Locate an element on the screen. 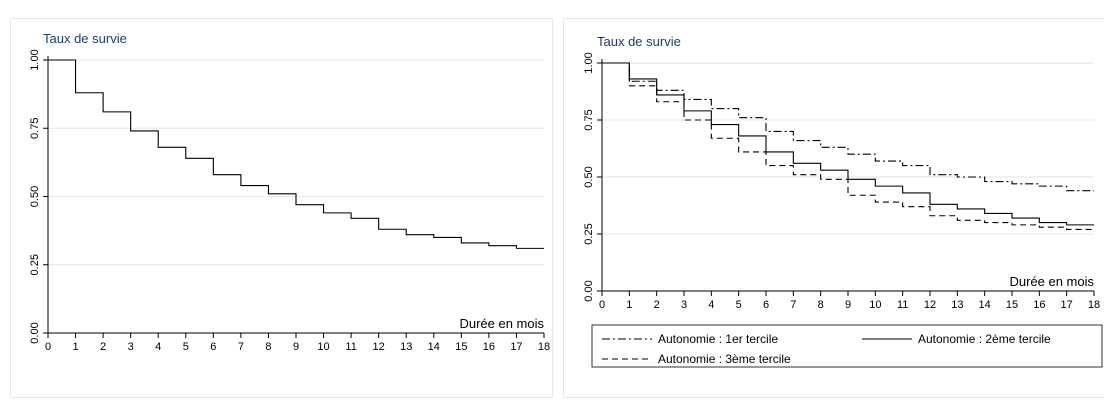 Image resolution: width=1104 pixels, height=401 pixels. legend-label-3: Autonomie : 3ème tercile is located at coordinates (724, 359).